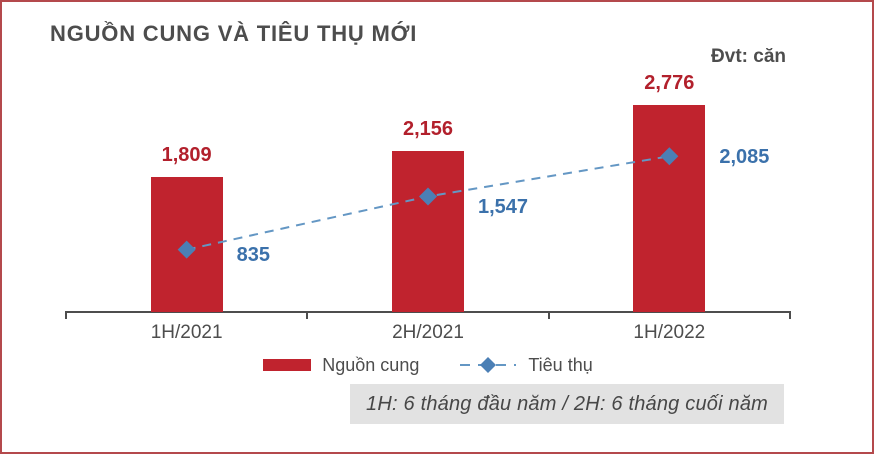 The width and height of the screenshot is (874, 454). Describe the element at coordinates (744, 157) in the screenshot. I see `consumption-value-label: 2,085` at that location.